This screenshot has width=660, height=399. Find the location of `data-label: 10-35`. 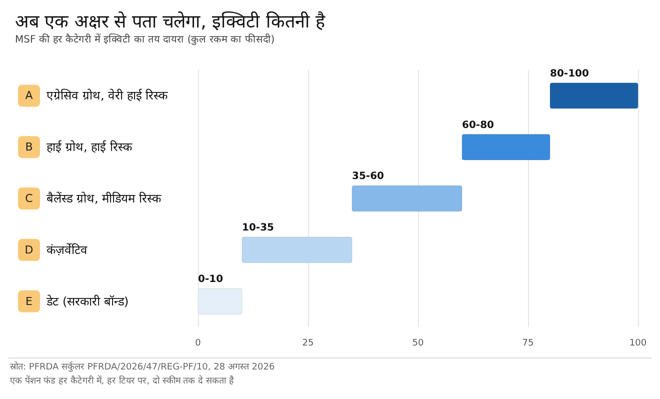

data-label: 10-35 is located at coordinates (258, 228).